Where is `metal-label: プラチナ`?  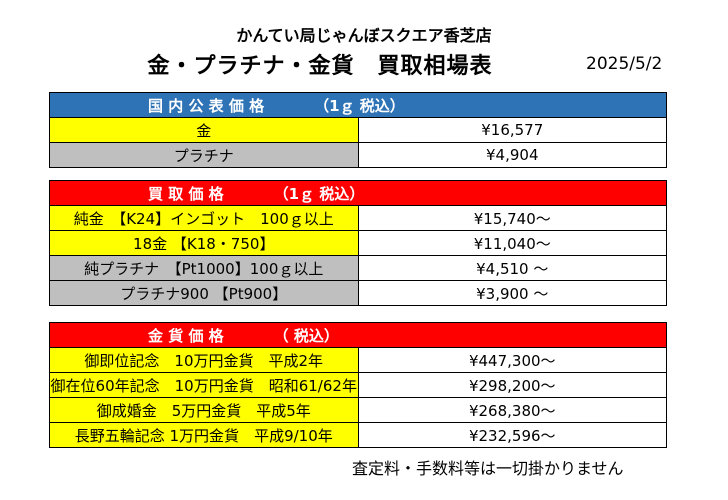 metal-label: プラチナ is located at coordinates (204, 155).